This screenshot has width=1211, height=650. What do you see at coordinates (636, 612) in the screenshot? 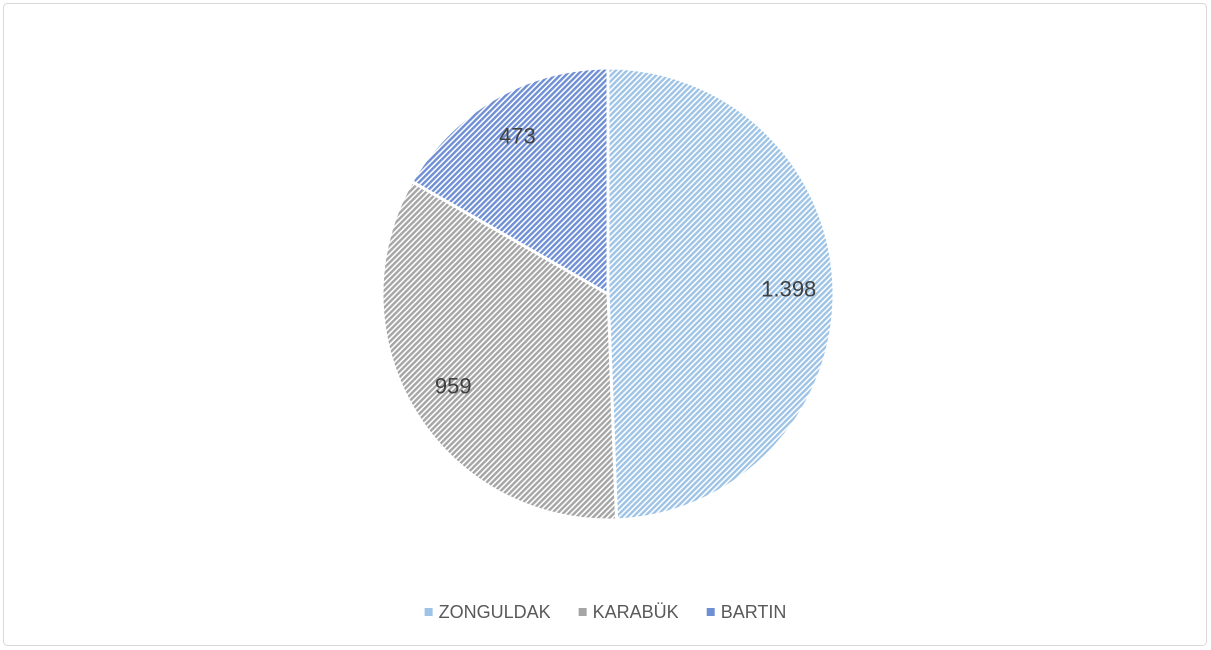
I see `legend-label: KARABÜK` at bounding box center [636, 612].